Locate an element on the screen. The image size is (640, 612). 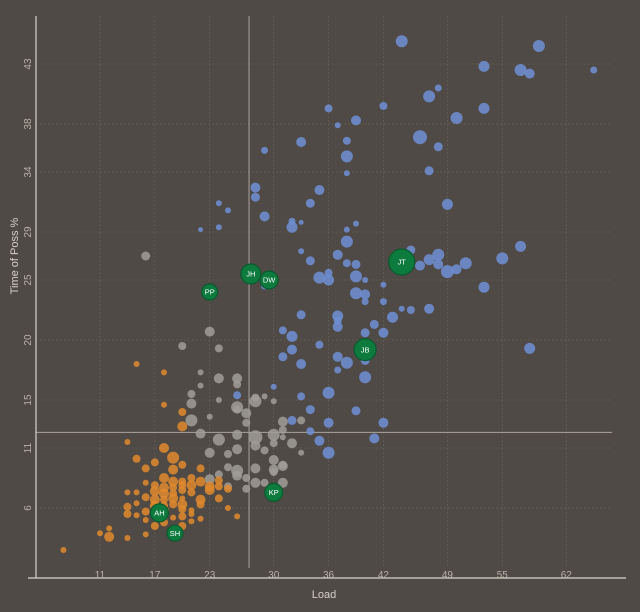
highlight-pp: PP is located at coordinates (210, 292).